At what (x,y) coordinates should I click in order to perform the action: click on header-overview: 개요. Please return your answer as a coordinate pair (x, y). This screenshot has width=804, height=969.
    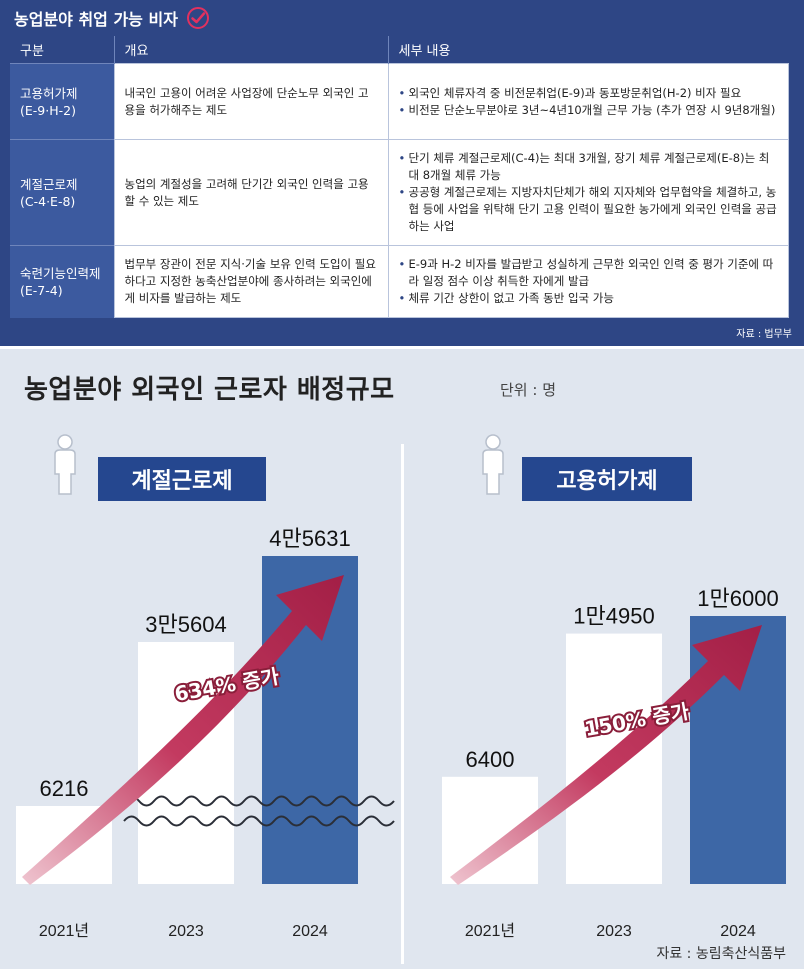
    Looking at the image, I should click on (250, 50).